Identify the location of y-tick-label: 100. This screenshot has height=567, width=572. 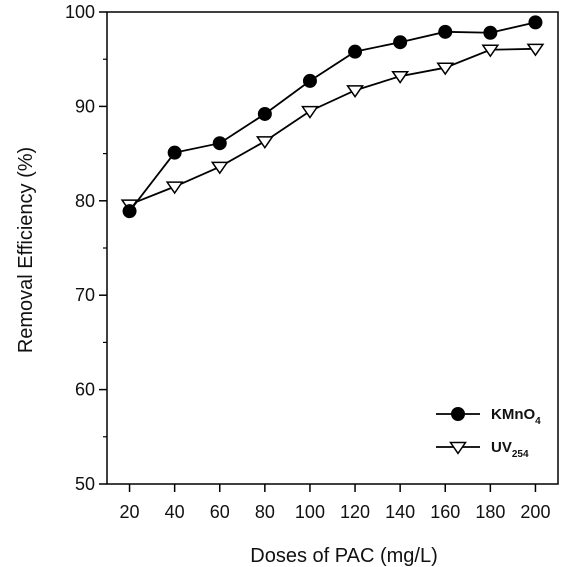
(80, 12).